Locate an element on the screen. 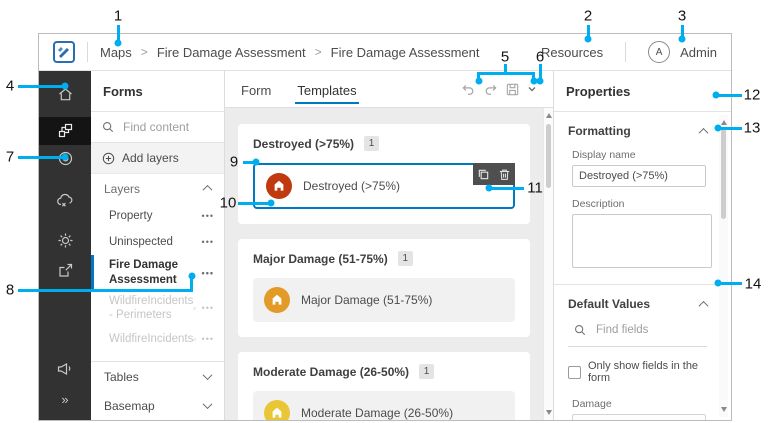  delete-trash-icon is located at coordinates (504, 174).